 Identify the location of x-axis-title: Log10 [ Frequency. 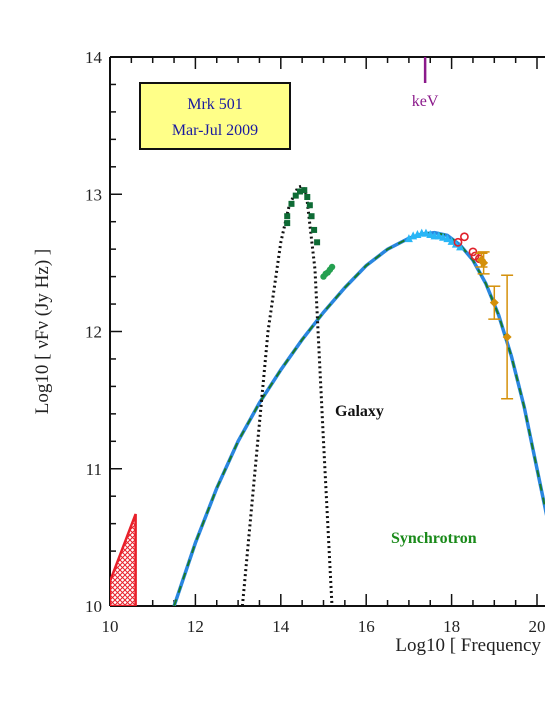
(468, 645).